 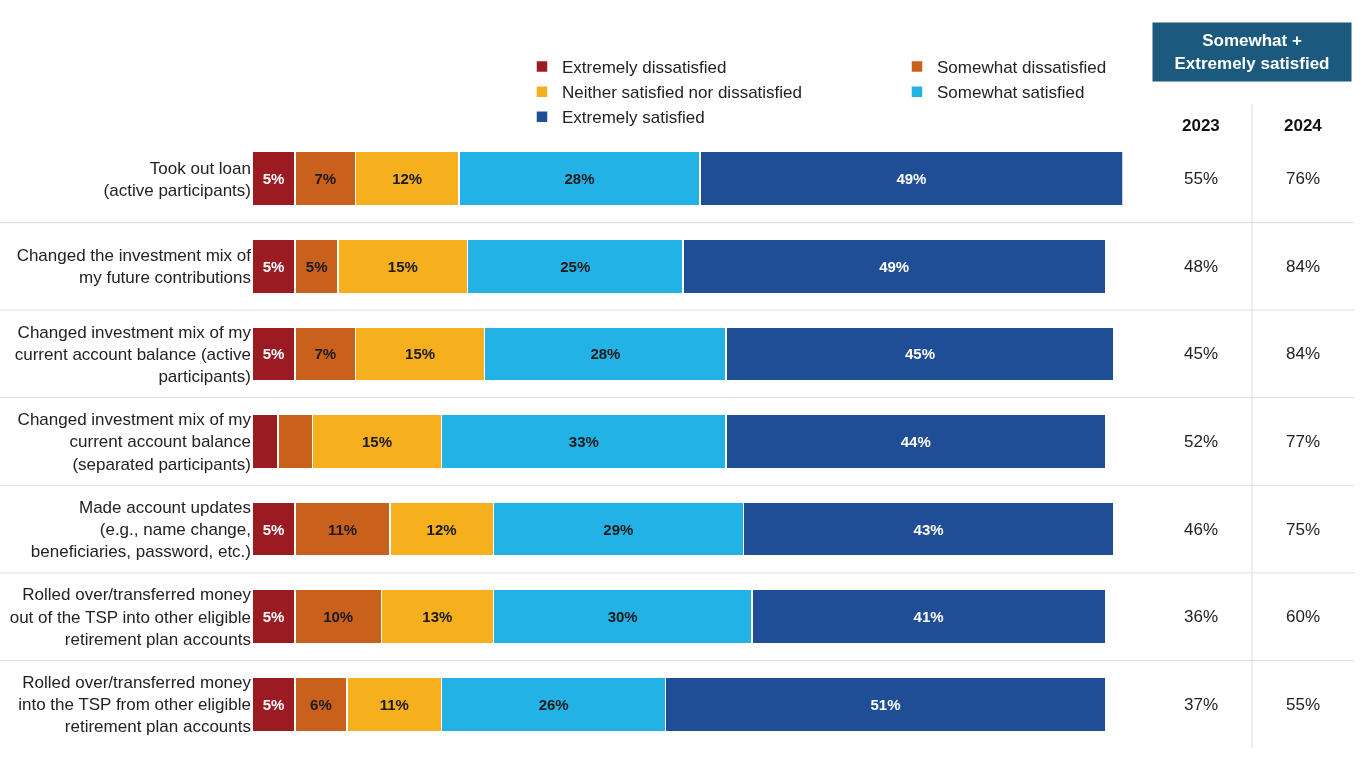 I want to click on data-label: 45%, so click(x=920, y=354).